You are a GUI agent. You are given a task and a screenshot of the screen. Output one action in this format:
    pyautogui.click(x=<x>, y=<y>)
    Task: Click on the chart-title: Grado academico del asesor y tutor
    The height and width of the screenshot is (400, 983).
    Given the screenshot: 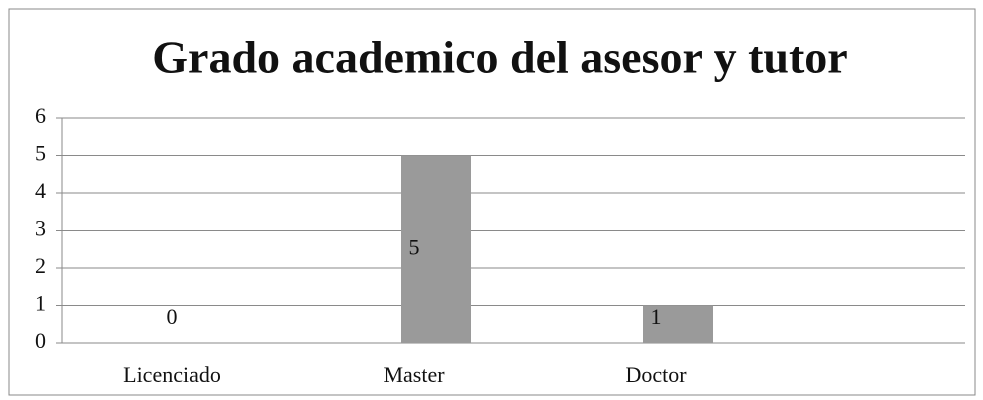 What is the action you would take?
    pyautogui.click(x=499, y=57)
    